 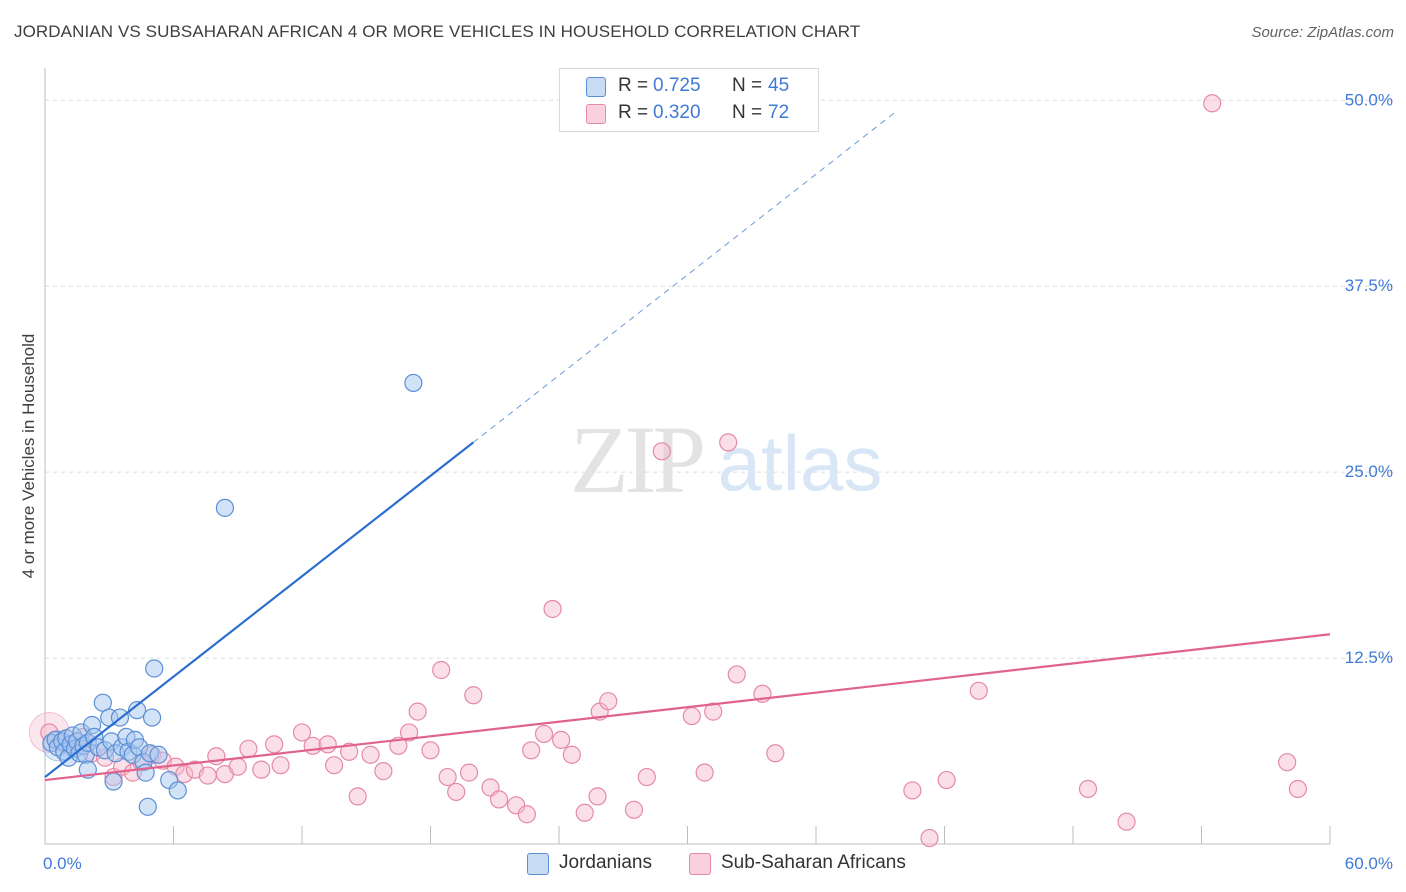 What do you see at coordinates (677, 85) in the screenshot?
I see `legend-r-value: 0.725` at bounding box center [677, 85].